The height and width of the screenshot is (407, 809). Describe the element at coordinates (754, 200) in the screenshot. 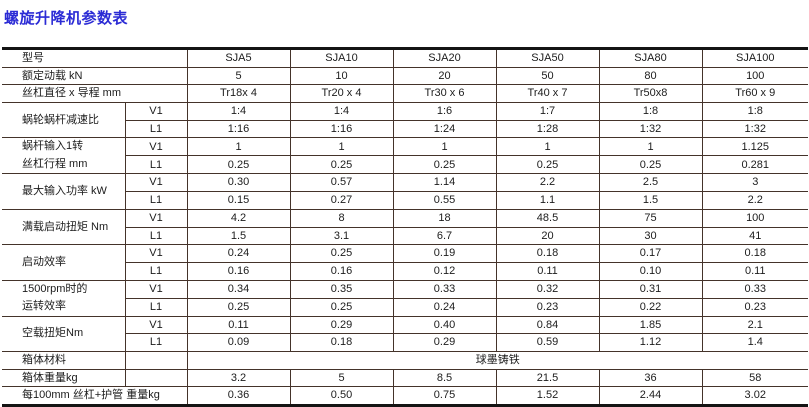

I see `value-cell: 2.2` at that location.